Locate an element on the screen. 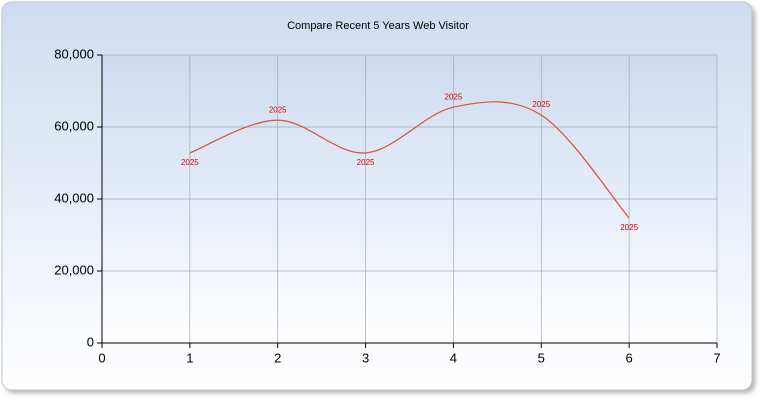 The height and width of the screenshot is (400, 760). x-tick-label: 7 is located at coordinates (716, 357).